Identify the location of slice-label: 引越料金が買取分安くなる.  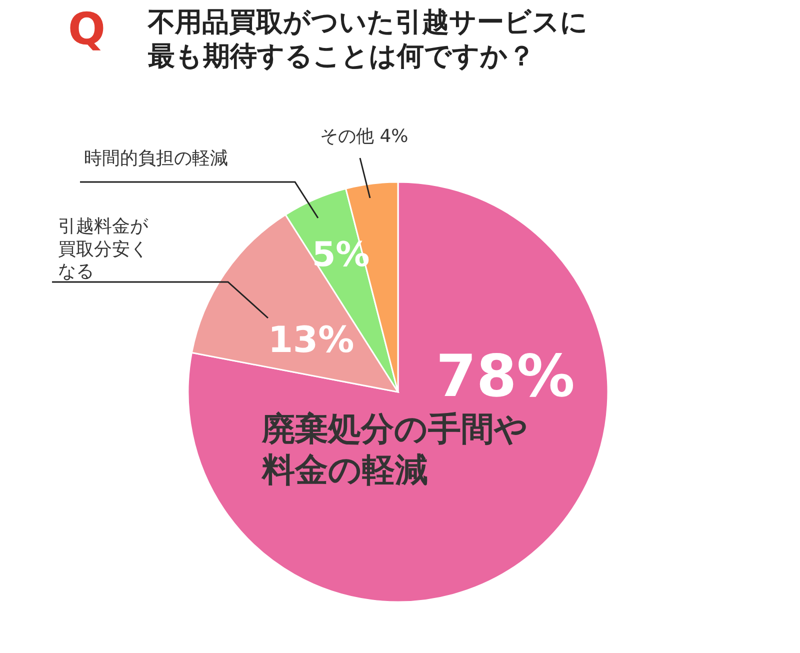
(104, 250).